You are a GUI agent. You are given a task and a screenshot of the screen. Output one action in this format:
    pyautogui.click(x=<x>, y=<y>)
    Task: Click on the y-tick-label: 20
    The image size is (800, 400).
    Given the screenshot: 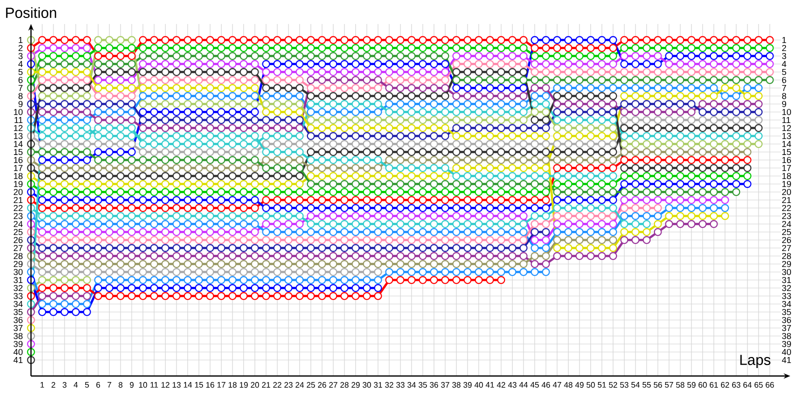 What is the action you would take?
    pyautogui.click(x=18, y=192)
    